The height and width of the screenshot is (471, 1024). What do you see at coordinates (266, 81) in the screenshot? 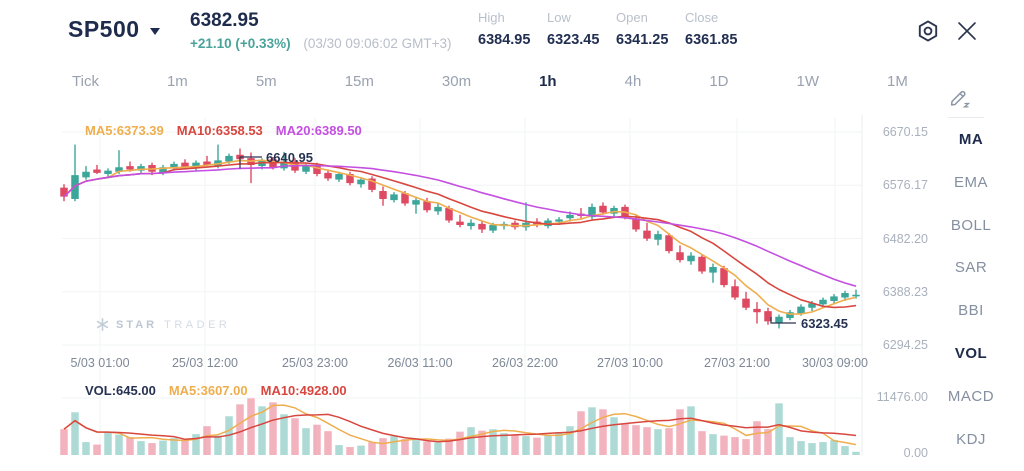
I see `tab-5m: 5m` at bounding box center [266, 81].